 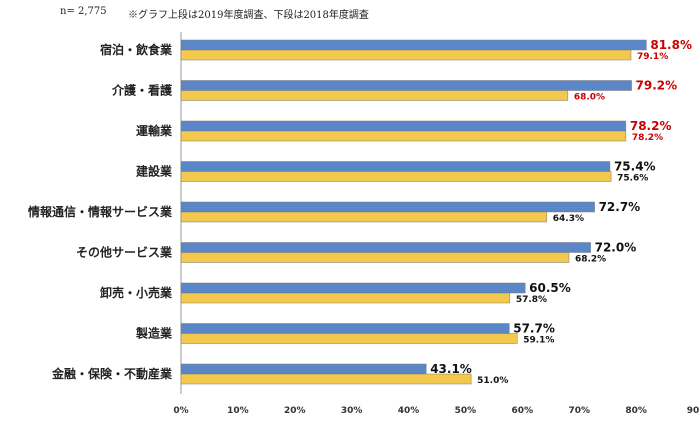 I want to click on value-label: 64.3%, so click(x=568, y=219).